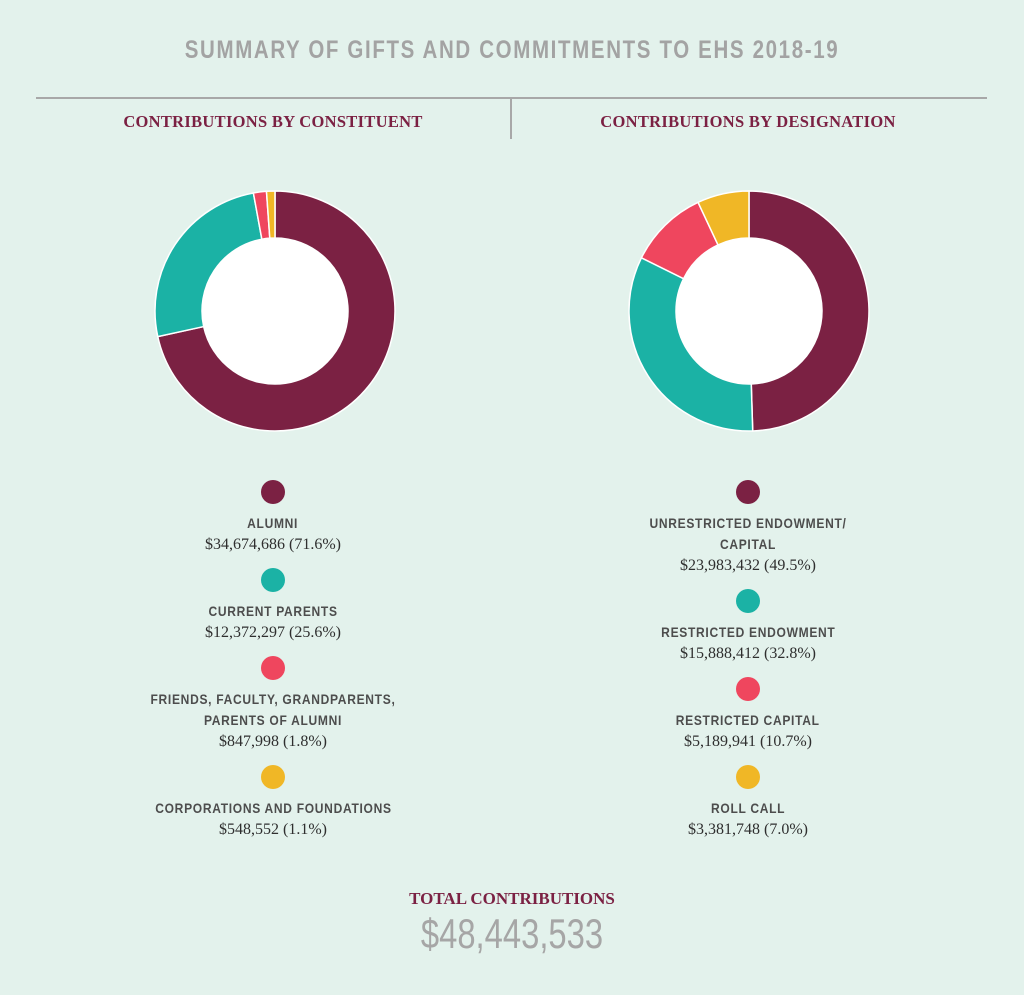  What do you see at coordinates (512, 933) in the screenshot?
I see `total-contributions-value: $48,443,533` at bounding box center [512, 933].